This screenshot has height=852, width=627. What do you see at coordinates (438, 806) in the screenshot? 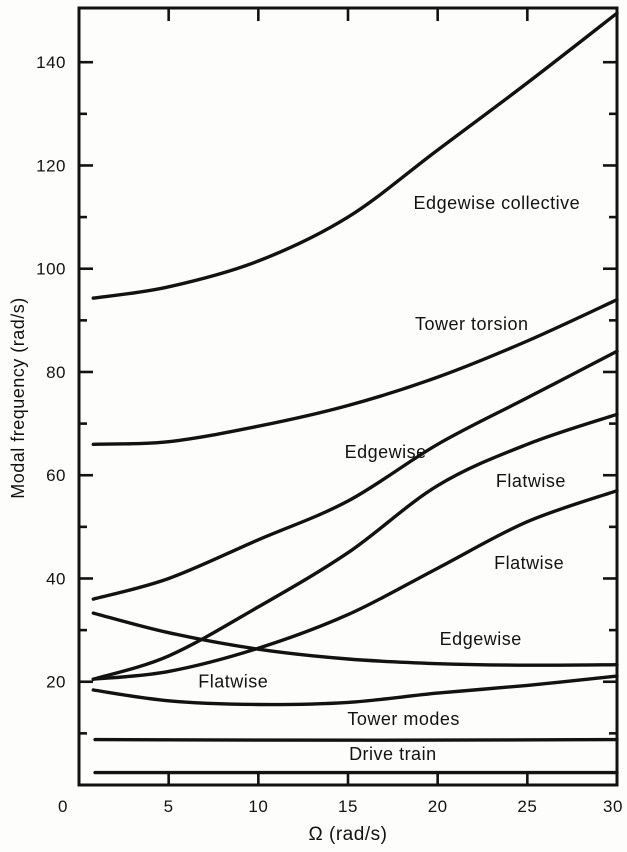
I see `x-tick-label-20: 20` at bounding box center [438, 806].